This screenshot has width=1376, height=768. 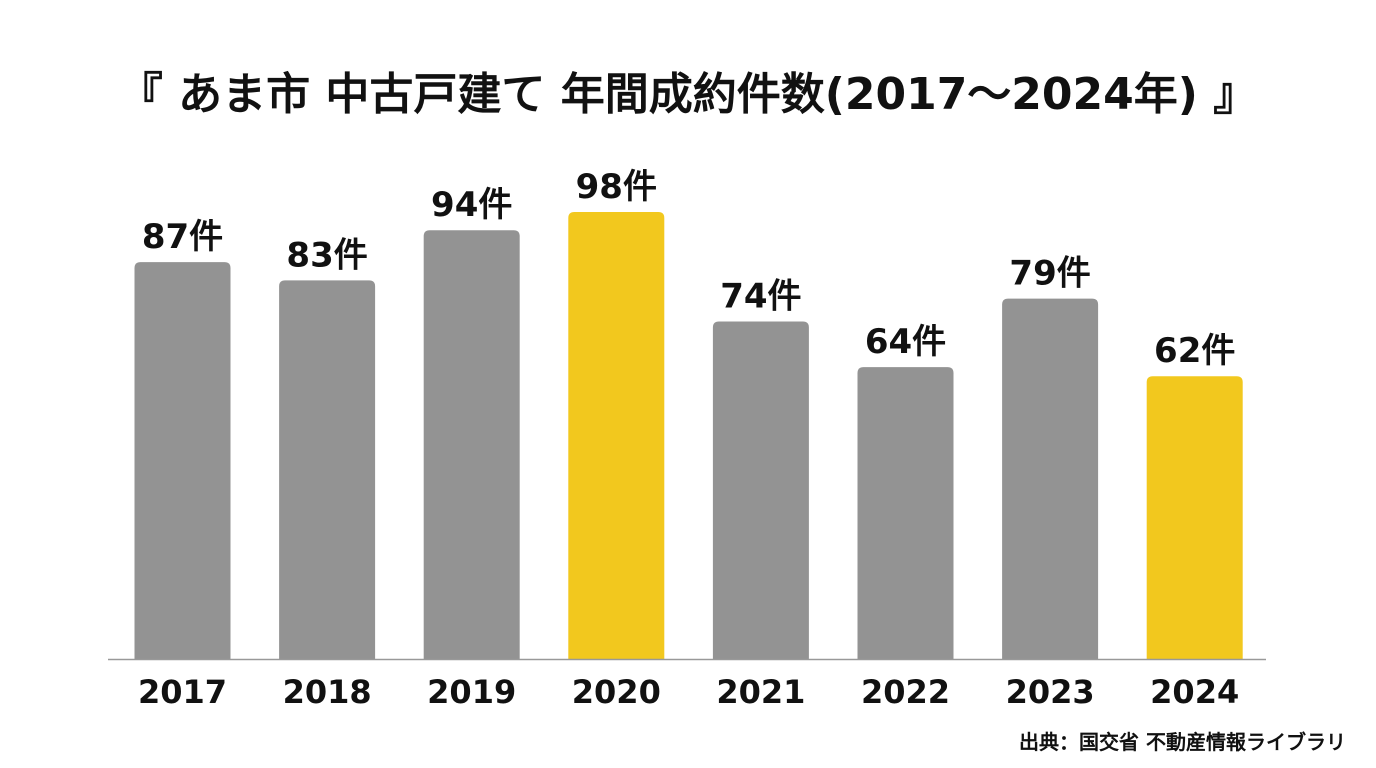 I want to click on x-tick-label-2021: 2021, so click(x=760, y=692).